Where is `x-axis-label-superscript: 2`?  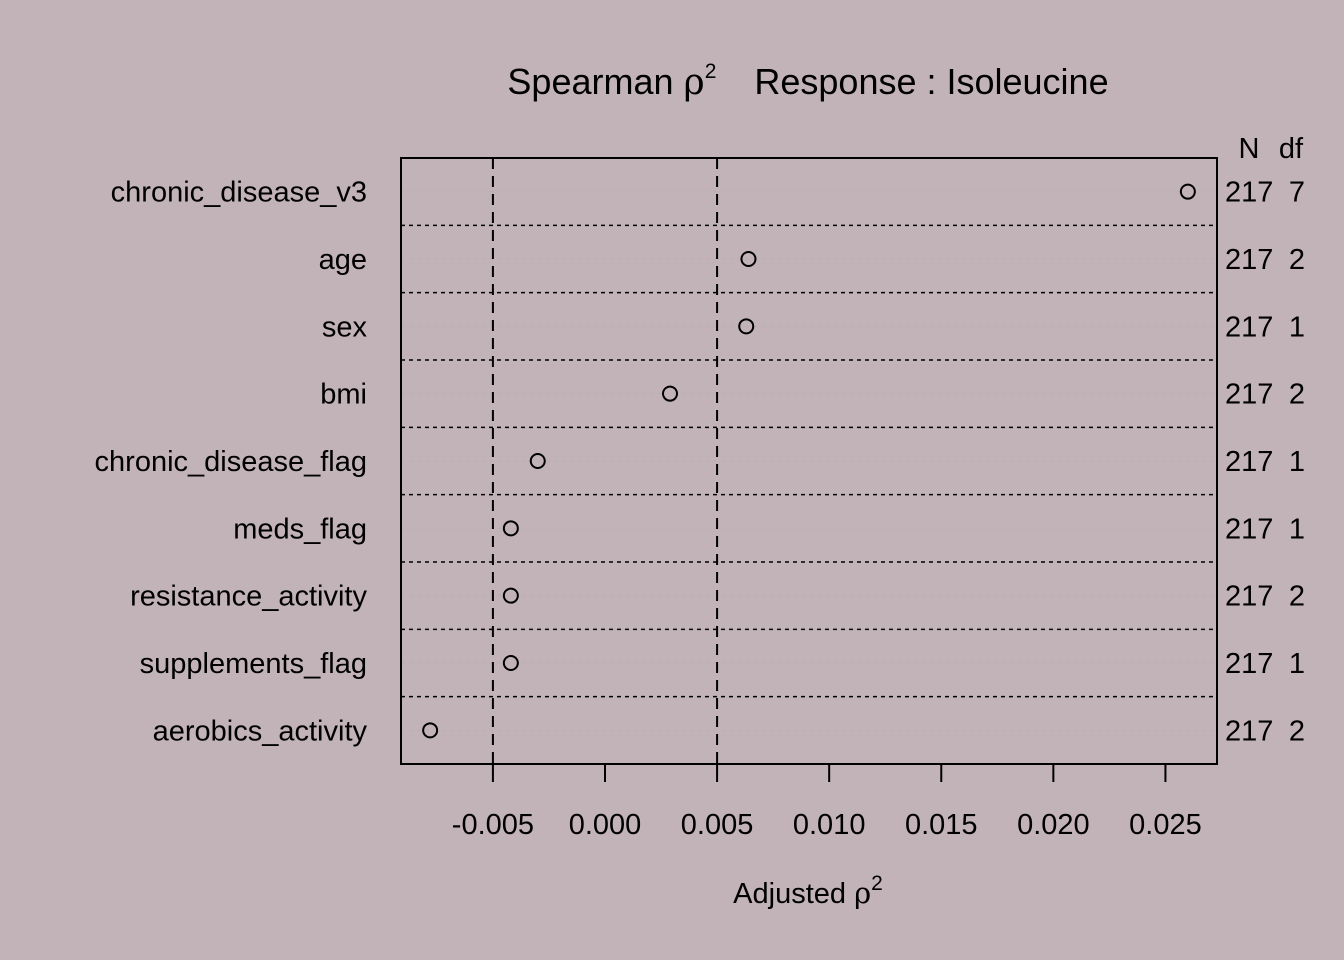 x-axis-label-superscript: 2 is located at coordinates (877, 883).